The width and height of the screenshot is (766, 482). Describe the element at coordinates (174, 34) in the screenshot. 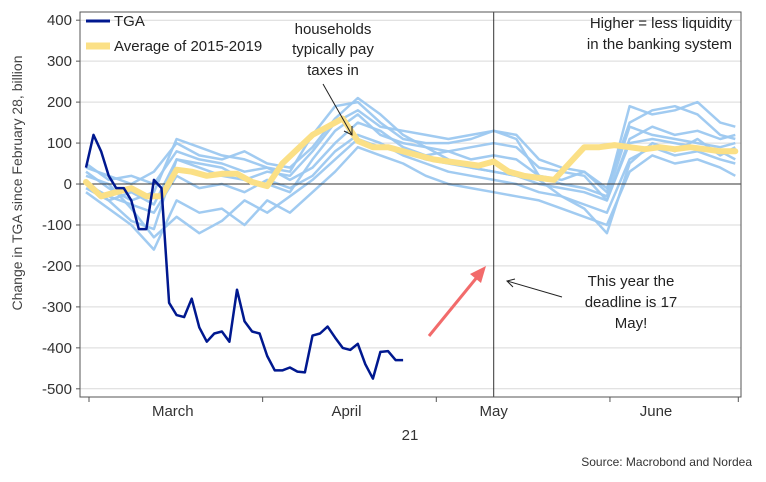

I see `legend: TGA Average of 2015-2019` at that location.